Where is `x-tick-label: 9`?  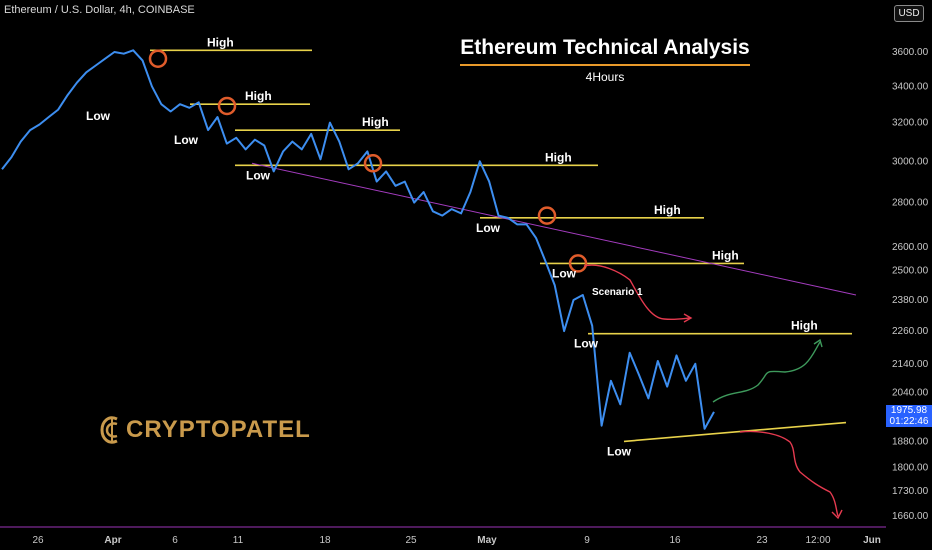
x-tick-label: 9 is located at coordinates (587, 540).